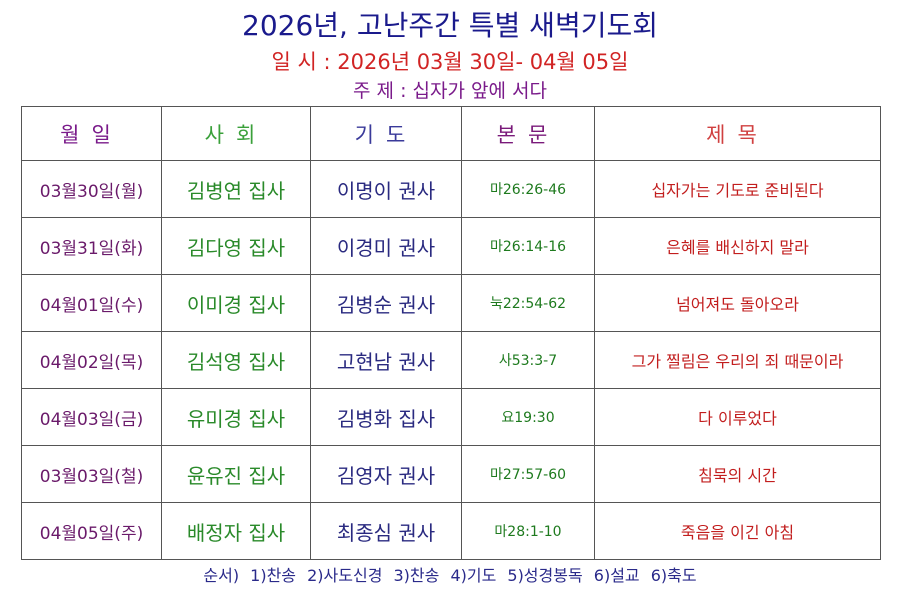  What do you see at coordinates (236, 417) in the screenshot?
I see `leader-cell: 유미경 집사` at bounding box center [236, 417].